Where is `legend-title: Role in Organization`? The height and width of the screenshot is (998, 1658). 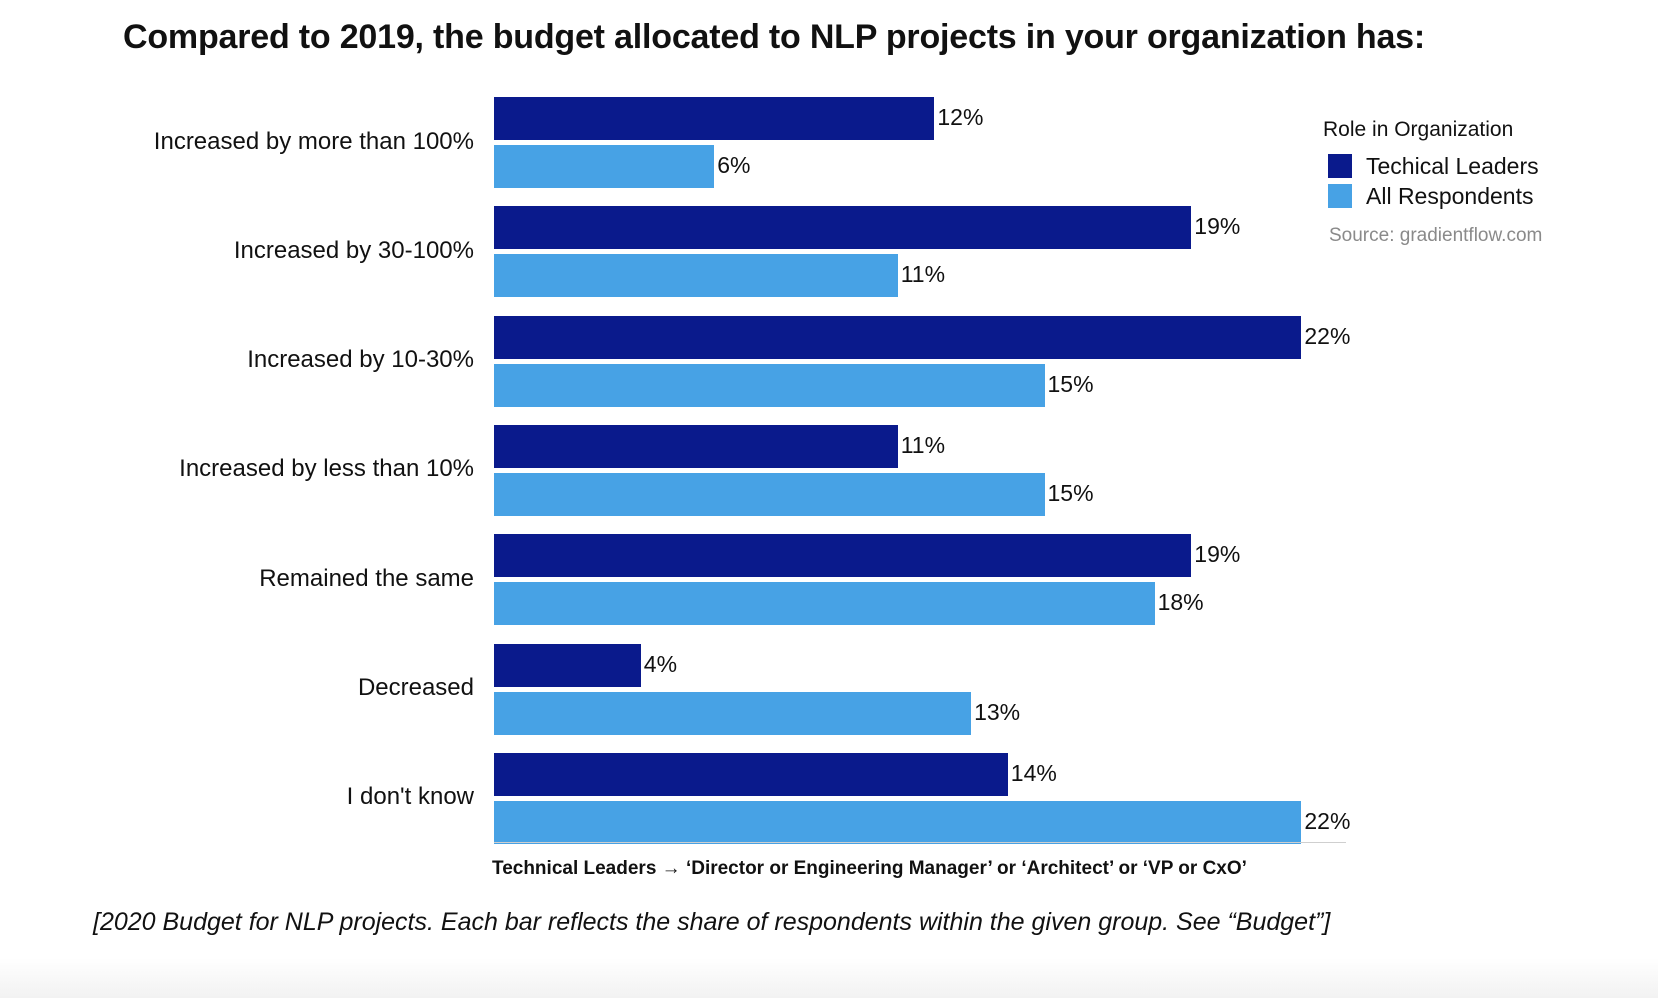
legend-title: Role in Organization is located at coordinates (1418, 129).